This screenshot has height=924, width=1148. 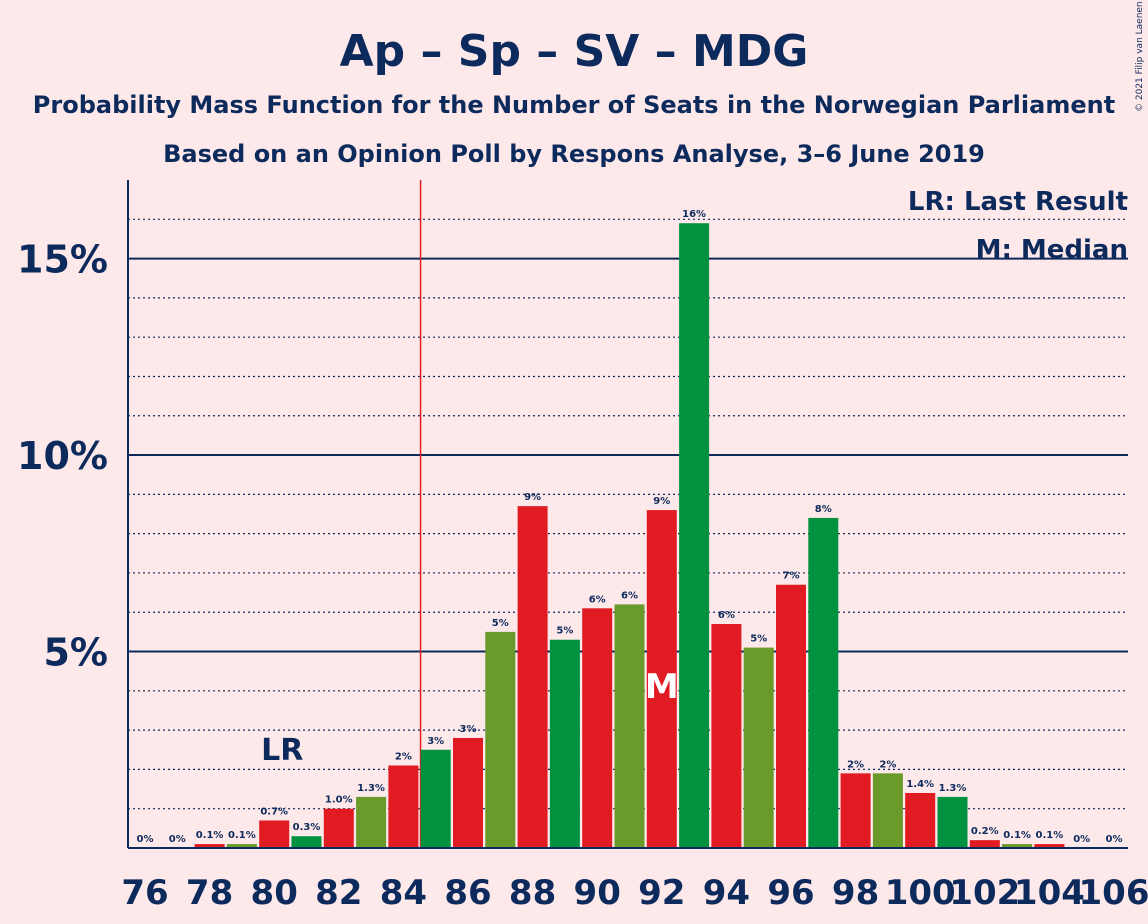 What do you see at coordinates (823, 509) in the screenshot?
I see `data-label-97: 8%` at bounding box center [823, 509].